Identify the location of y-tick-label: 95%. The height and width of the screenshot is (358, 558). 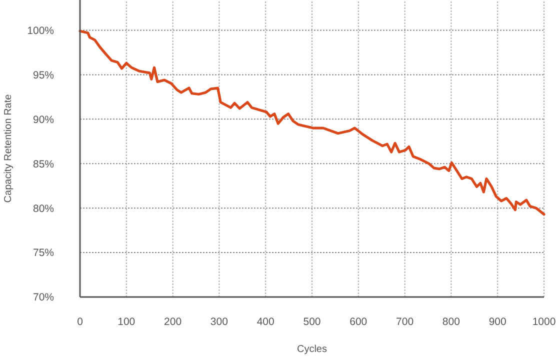
(43, 75).